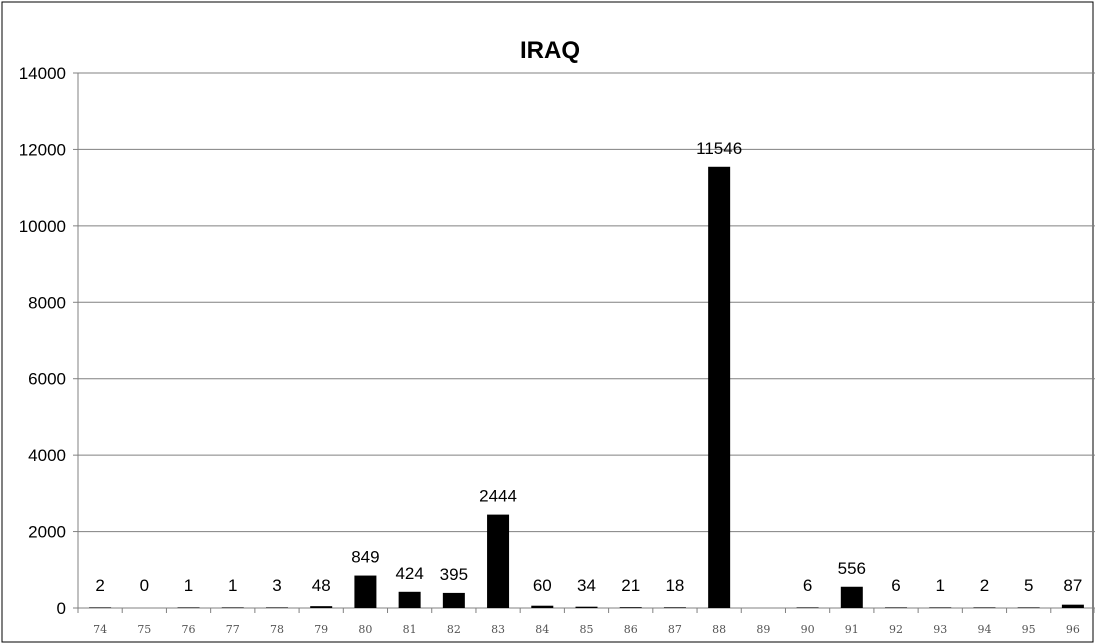 The width and height of the screenshot is (1095, 644). What do you see at coordinates (631, 629) in the screenshot?
I see `x-tick-label: 86` at bounding box center [631, 629].